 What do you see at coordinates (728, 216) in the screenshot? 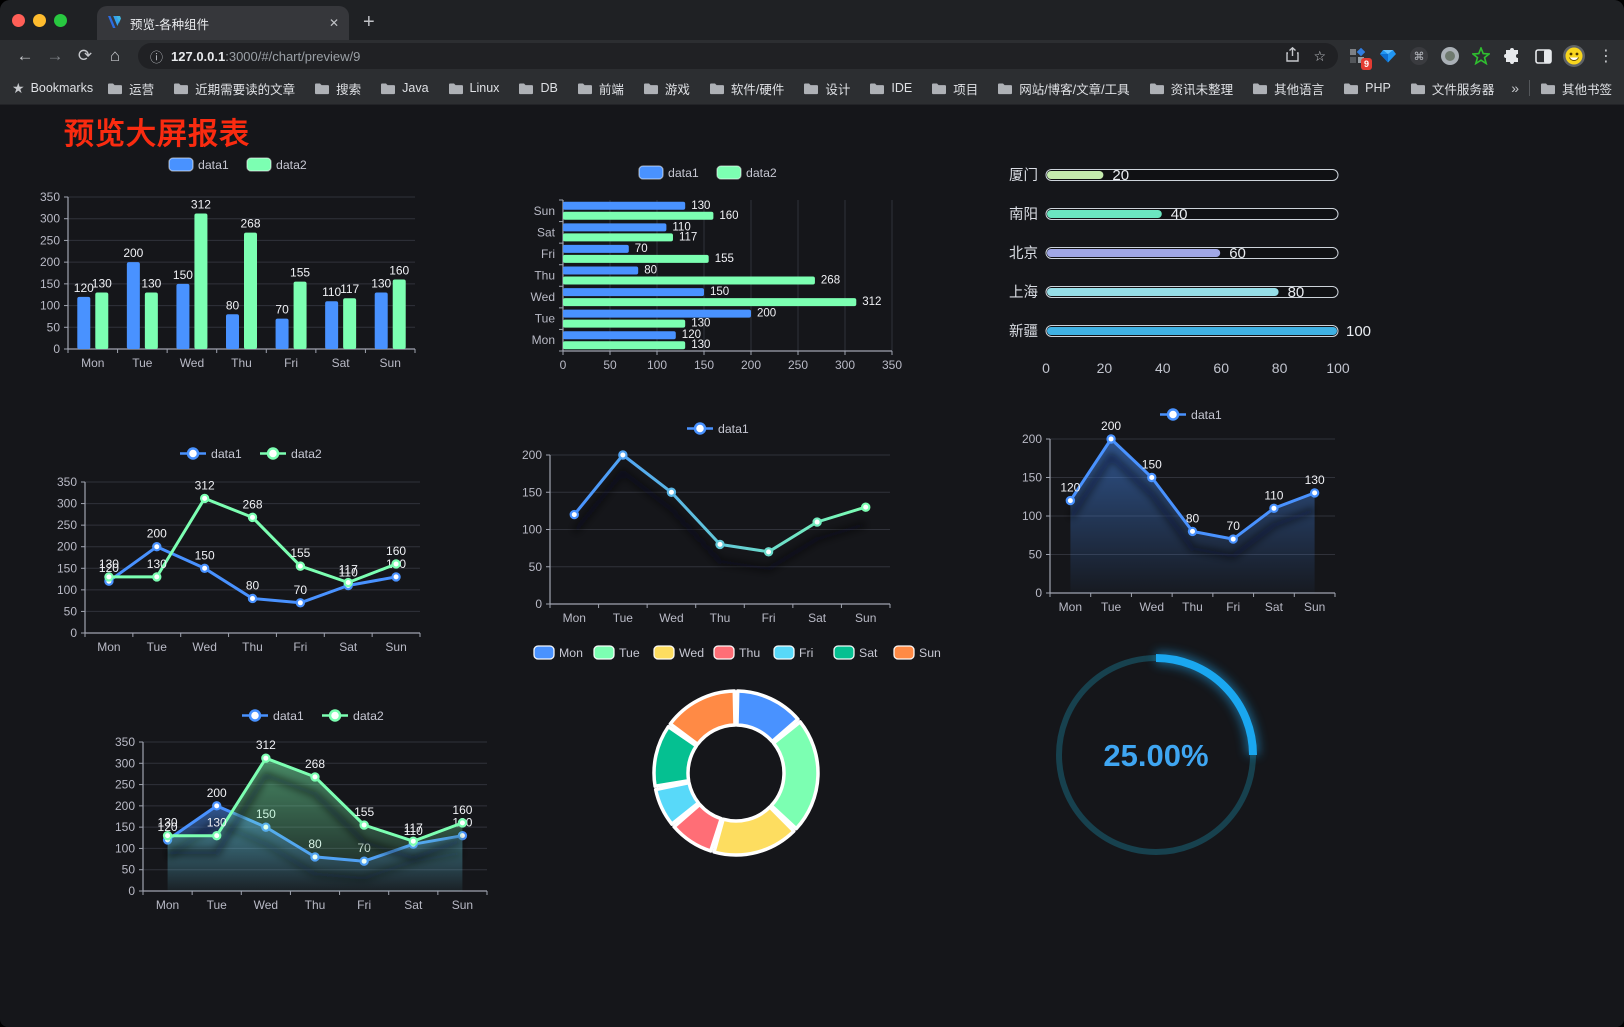
I see `svg-text: 160` at bounding box center [728, 216].